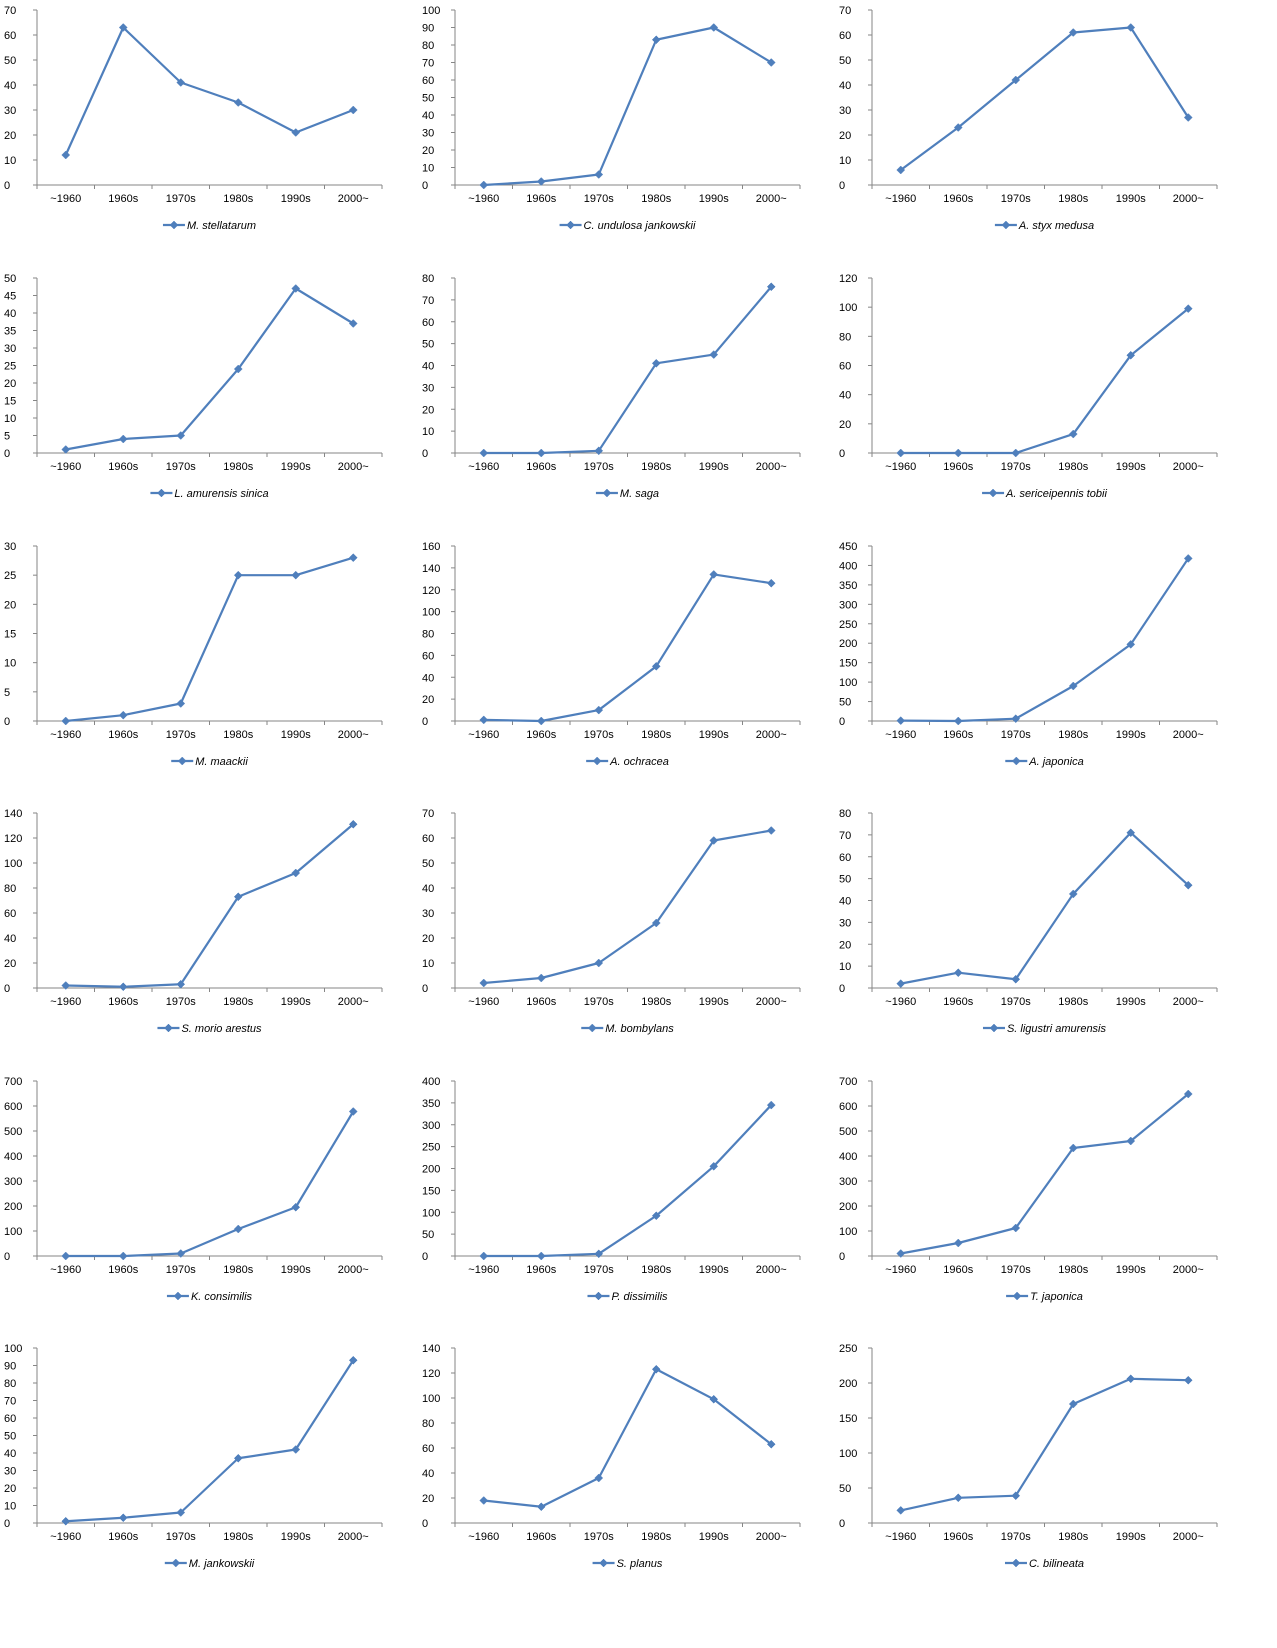 Image resolution: width=1277 pixels, height=1648 pixels. I want to click on y-tick-label: 120, so click(848, 279).